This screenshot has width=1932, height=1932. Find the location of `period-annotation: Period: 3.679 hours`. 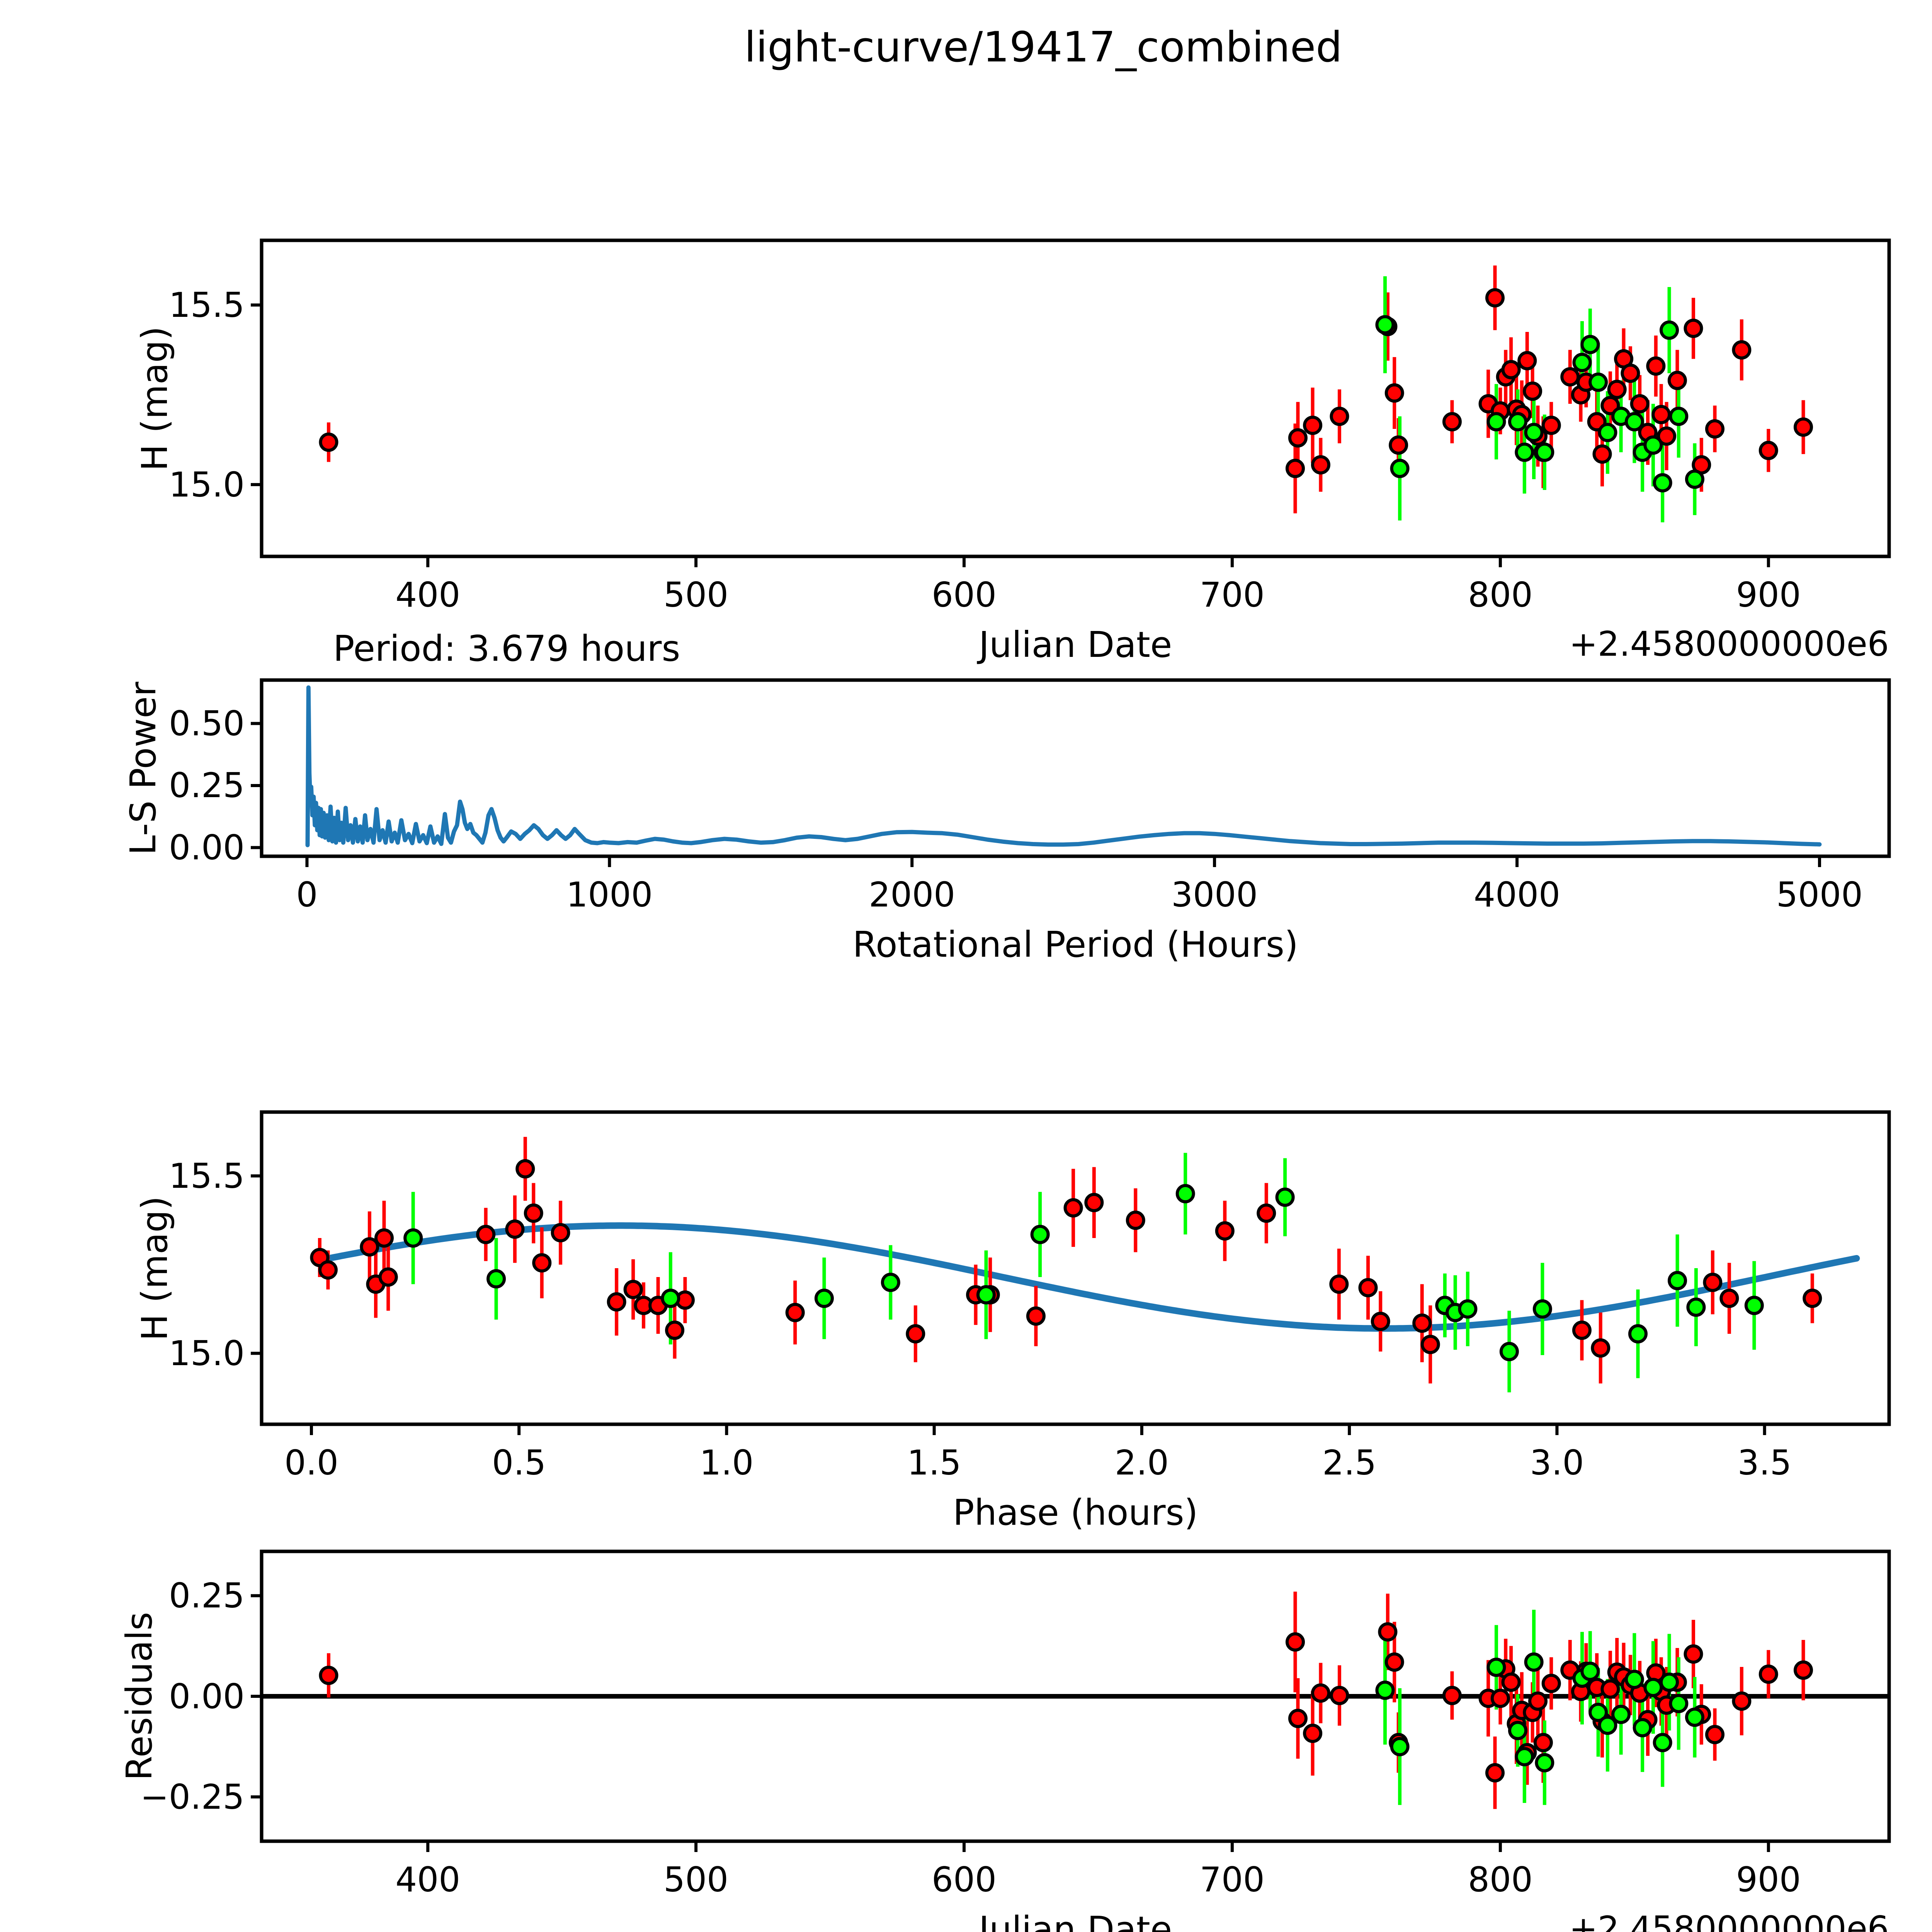

period-annotation: Period: 3.679 hours is located at coordinates (507, 649).